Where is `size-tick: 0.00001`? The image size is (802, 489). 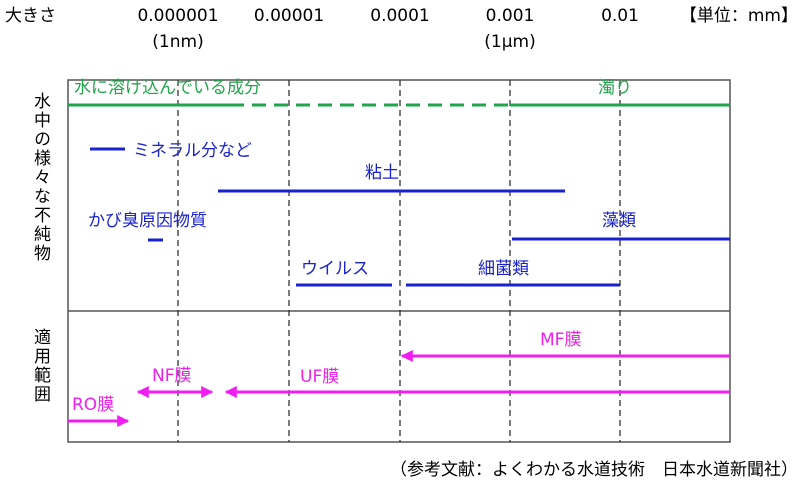 size-tick: 0.00001 is located at coordinates (289, 16).